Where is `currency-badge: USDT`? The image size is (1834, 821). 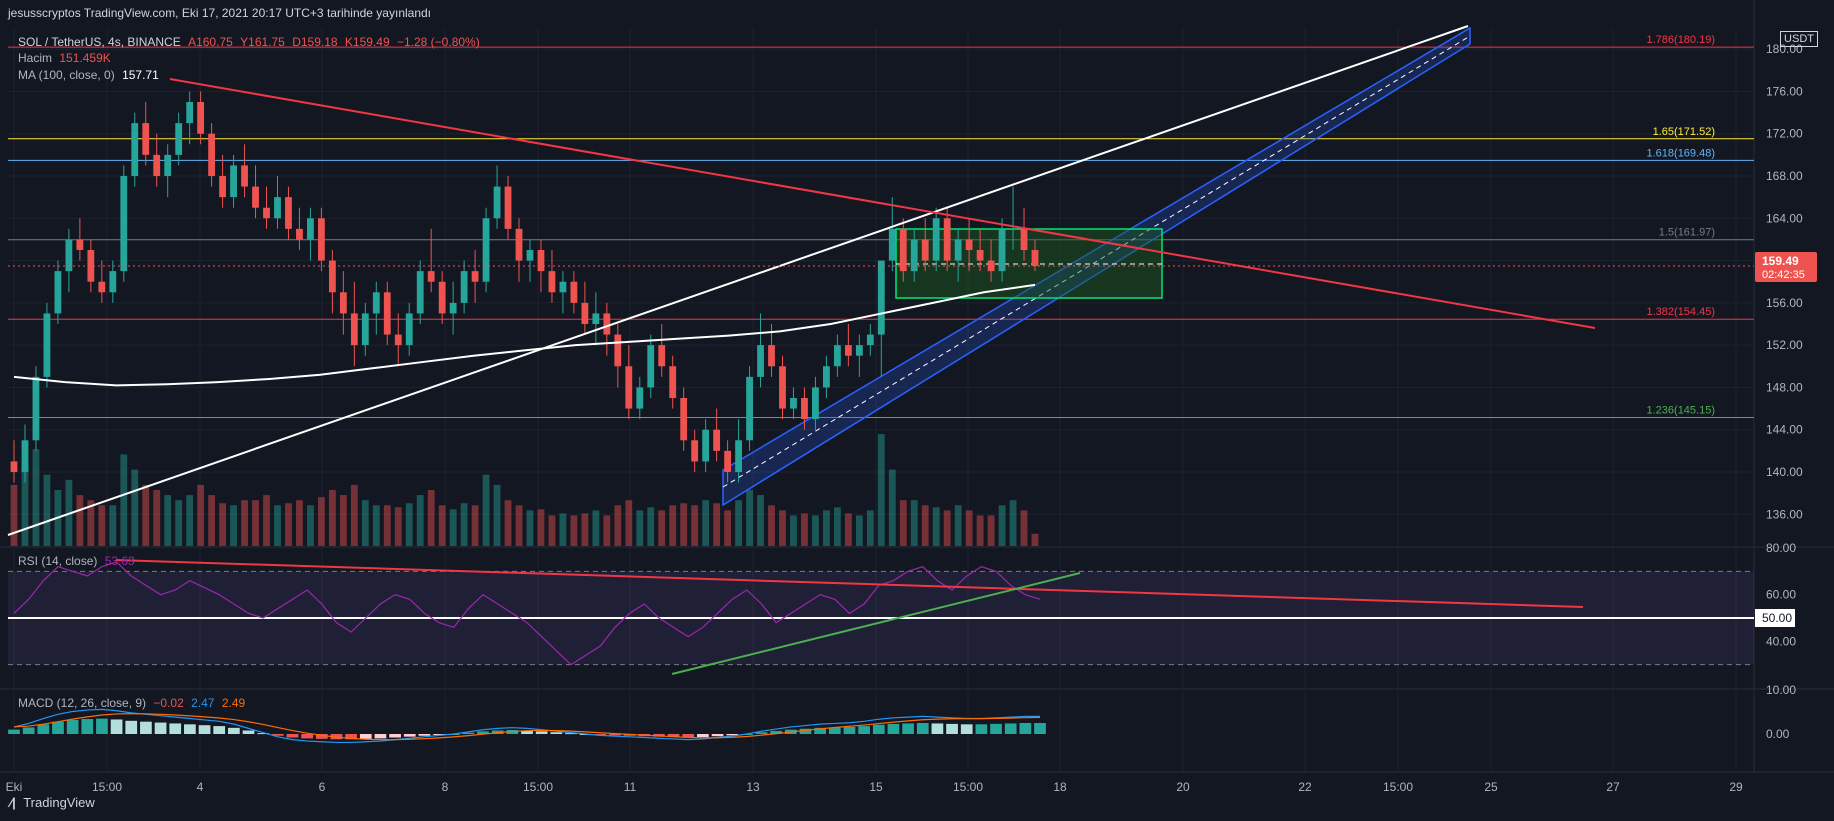
currency-badge: USDT is located at coordinates (1799, 39).